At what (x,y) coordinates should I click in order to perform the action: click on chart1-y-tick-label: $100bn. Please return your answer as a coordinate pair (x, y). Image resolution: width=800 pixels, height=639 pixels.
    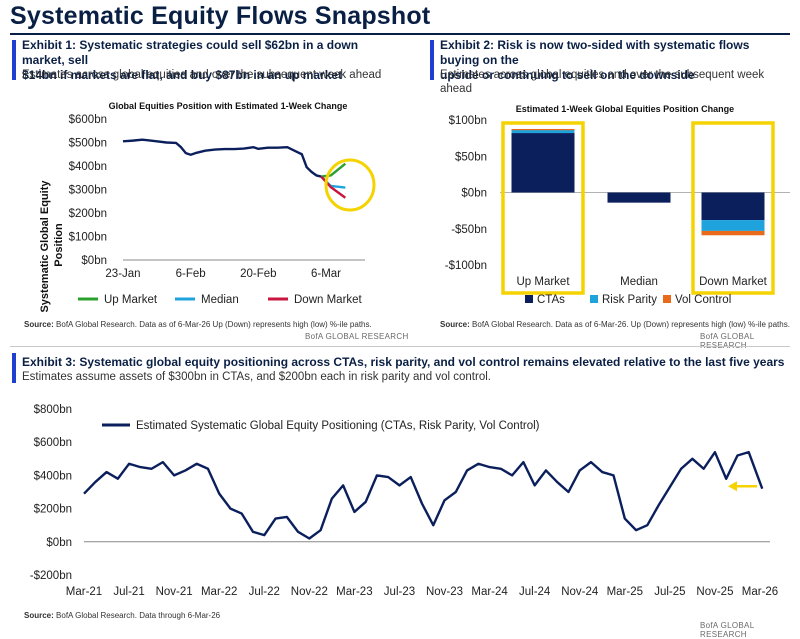
    Looking at the image, I should click on (88, 238).